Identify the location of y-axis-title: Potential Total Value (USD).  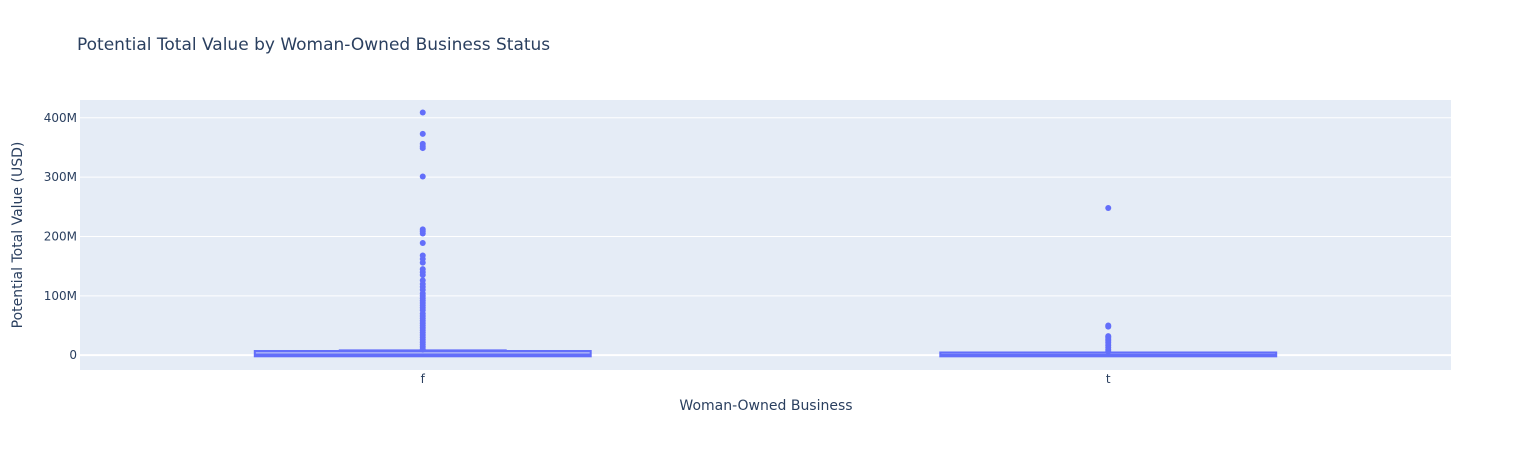
(18, 235).